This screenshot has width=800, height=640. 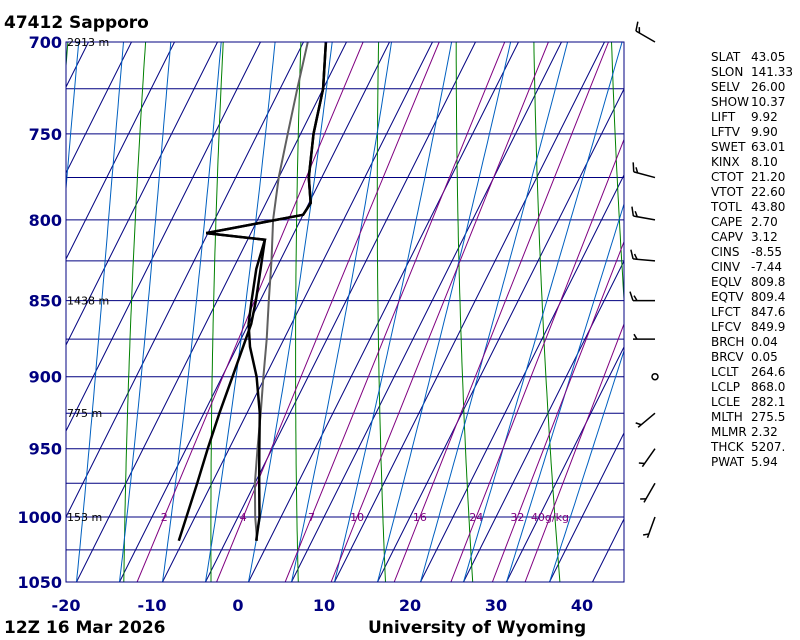 I want to click on index-name: BRCV, so click(x=727, y=357).